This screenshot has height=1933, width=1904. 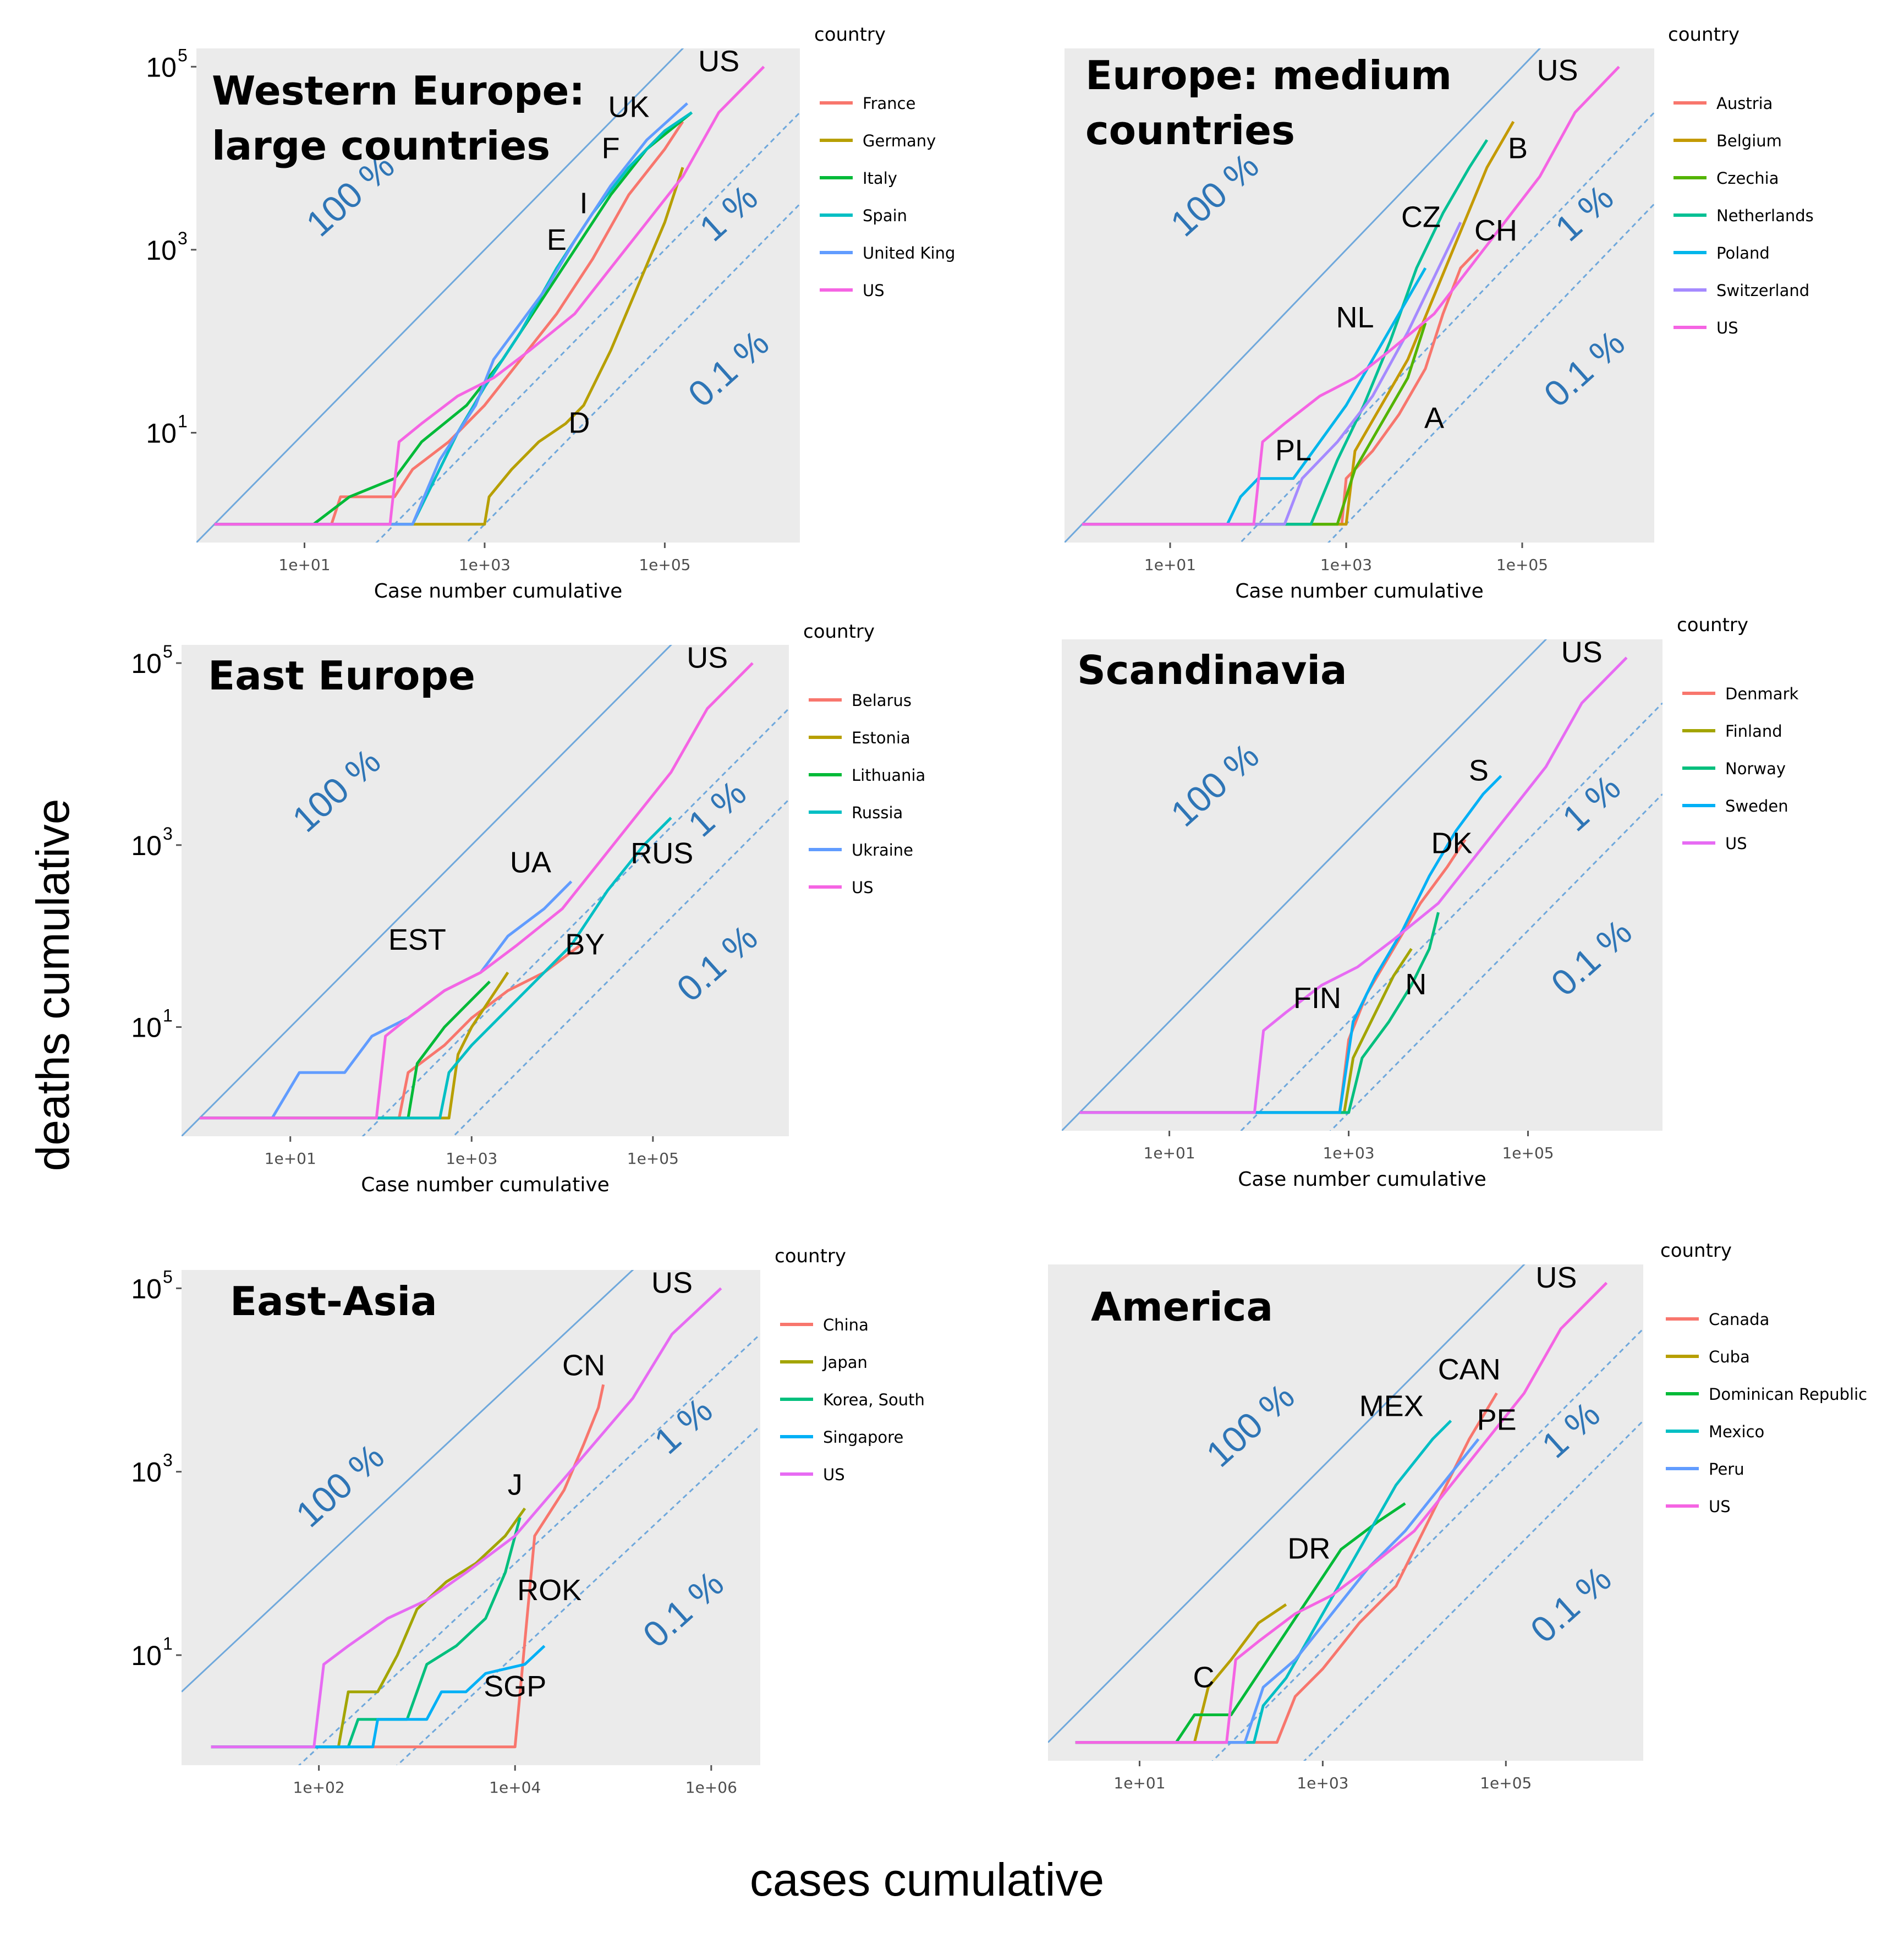 I want to click on legend-label-singapore: Singapore, so click(x=863, y=1437).